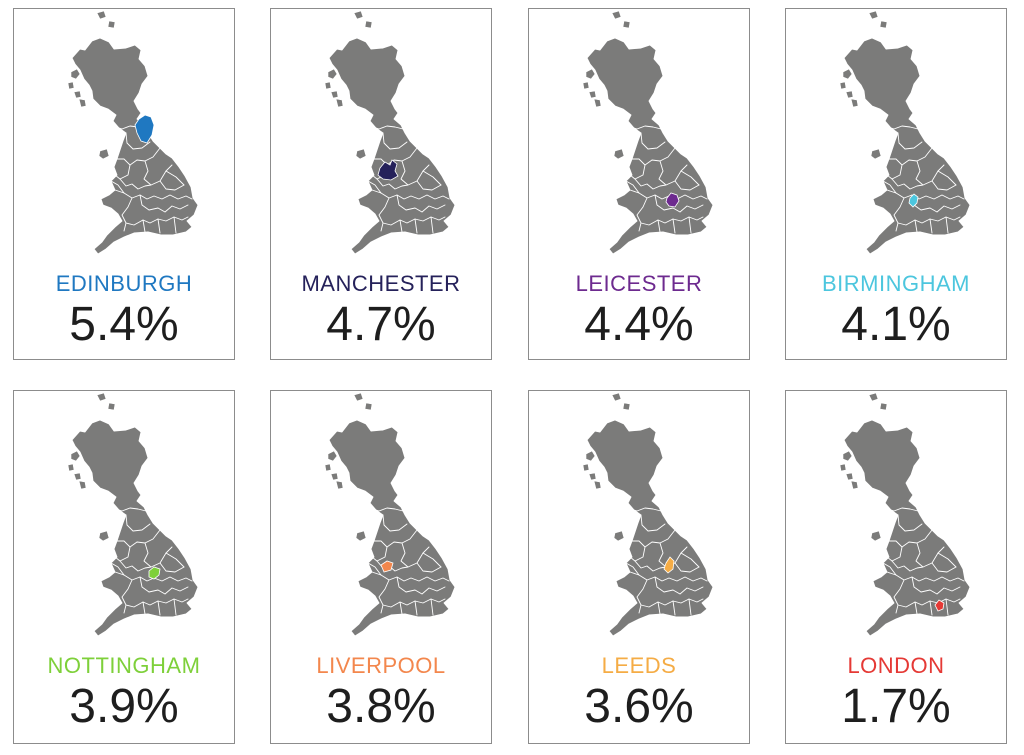 This screenshot has height=755, width=1024. What do you see at coordinates (124, 706) in the screenshot?
I see `percentage-value: 3.9%` at bounding box center [124, 706].